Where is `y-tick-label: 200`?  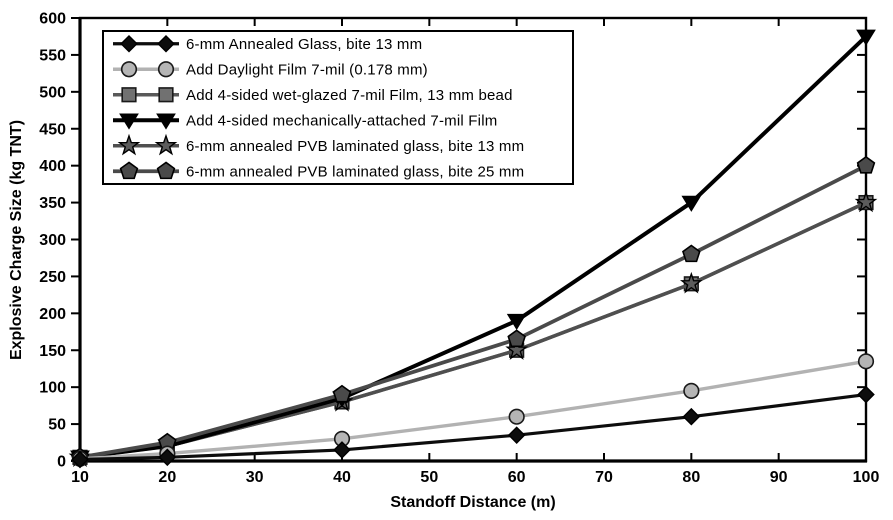 y-tick-label: 200 is located at coordinates (52, 314).